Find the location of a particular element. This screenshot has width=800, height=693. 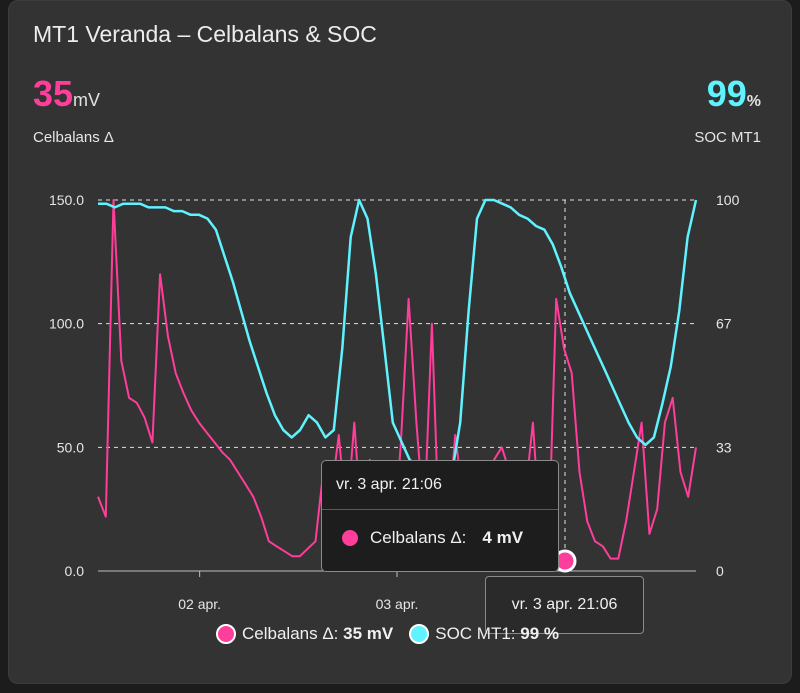

y-right-tick-label: 100 is located at coordinates (728, 200).